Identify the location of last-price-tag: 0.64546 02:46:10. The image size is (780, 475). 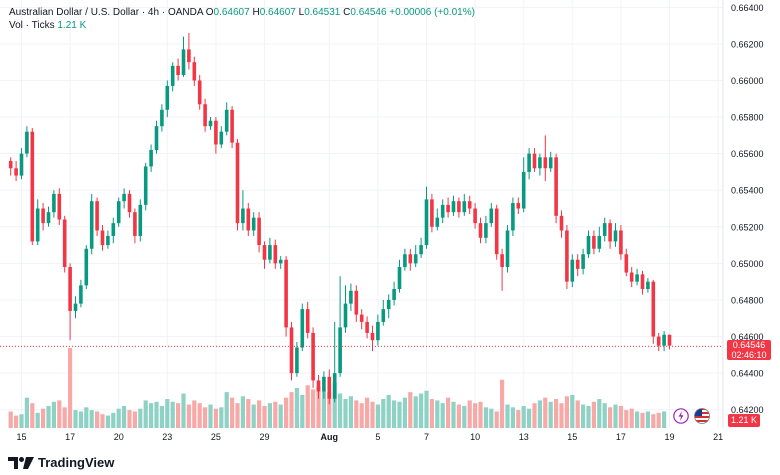
(749, 350).